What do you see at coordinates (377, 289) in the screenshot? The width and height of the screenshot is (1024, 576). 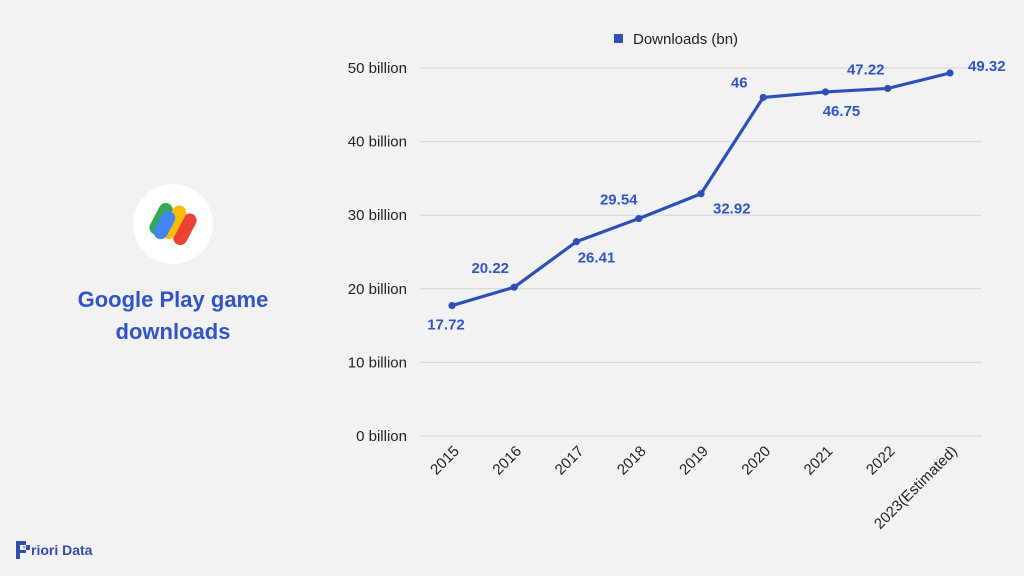 I see `y-tick-label: 20 billion` at bounding box center [377, 289].